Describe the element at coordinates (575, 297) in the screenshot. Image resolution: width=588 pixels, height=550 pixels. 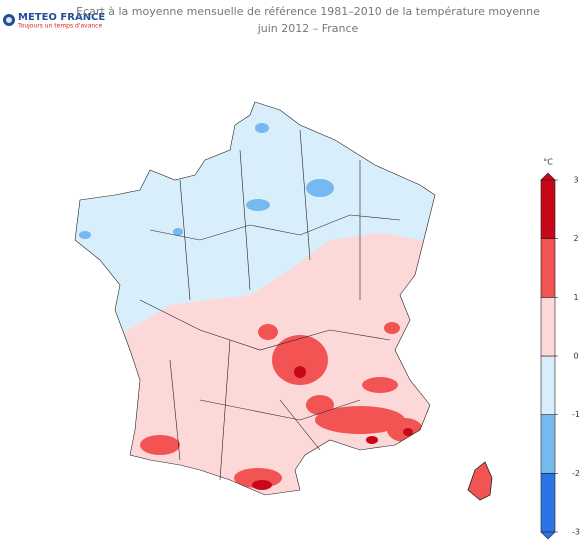
I see `legend-tick-label: 1` at that location.